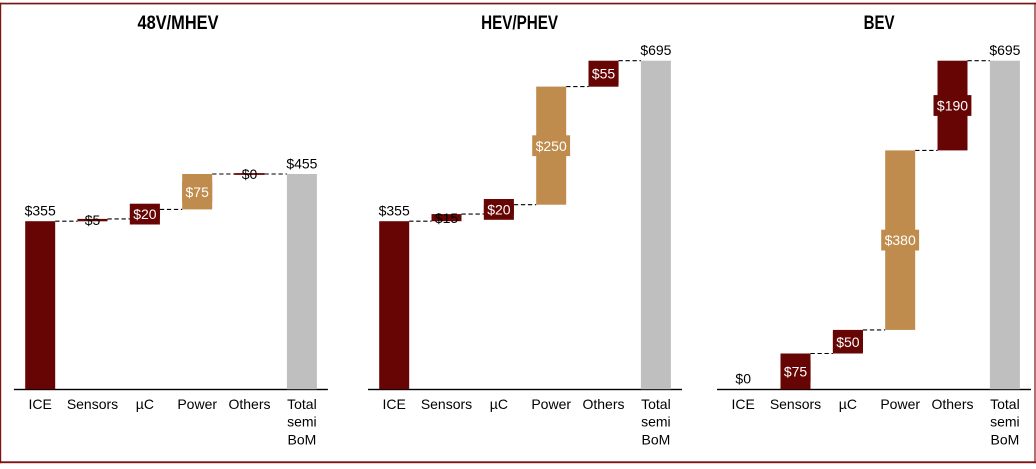 The image size is (1036, 469). What do you see at coordinates (952, 106) in the screenshot?
I see `svg-text: $190` at bounding box center [952, 106].